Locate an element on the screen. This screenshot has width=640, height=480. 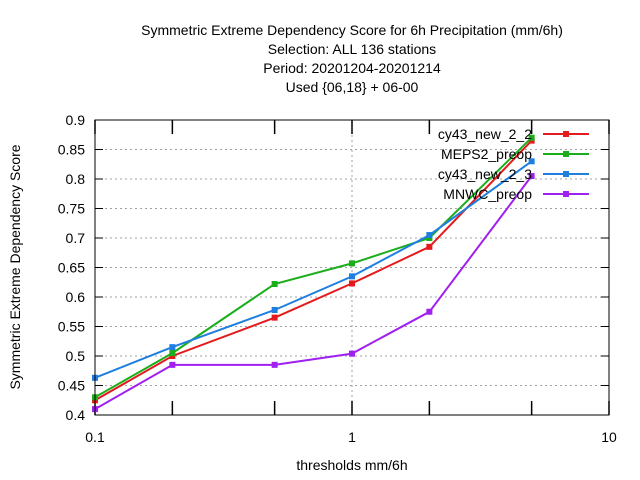
x-tick-label: 1 is located at coordinates (352, 437).